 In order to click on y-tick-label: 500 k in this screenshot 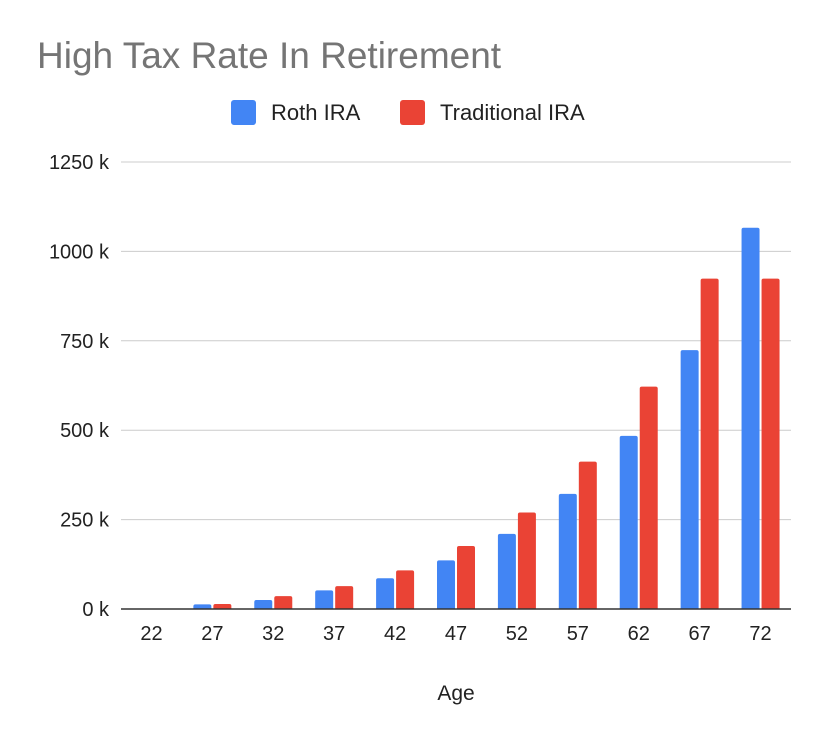, I will do `click(85, 431)`.